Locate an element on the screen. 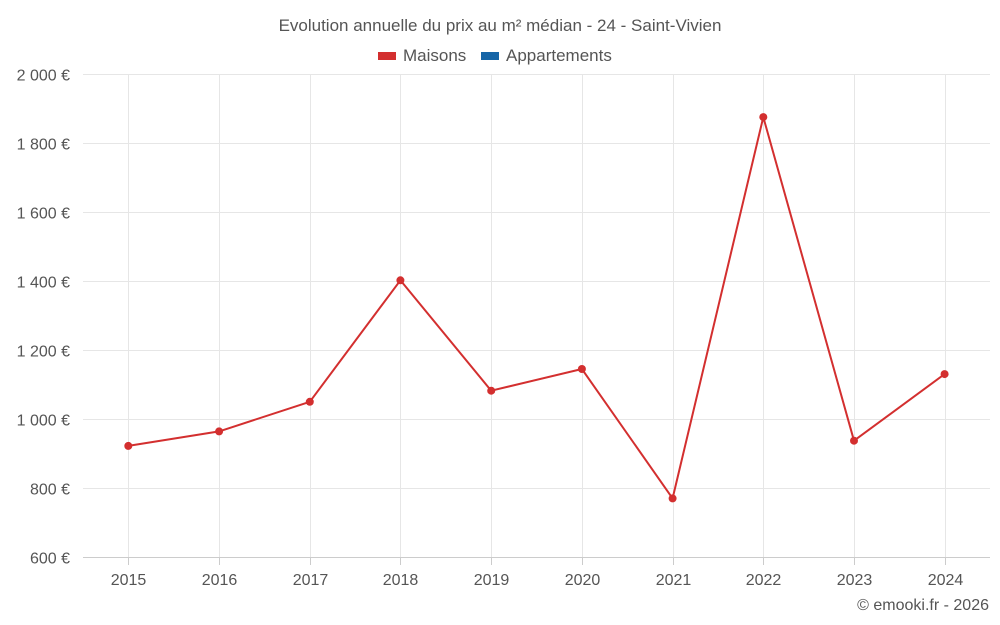  x-tick-label: 2022 is located at coordinates (764, 580).